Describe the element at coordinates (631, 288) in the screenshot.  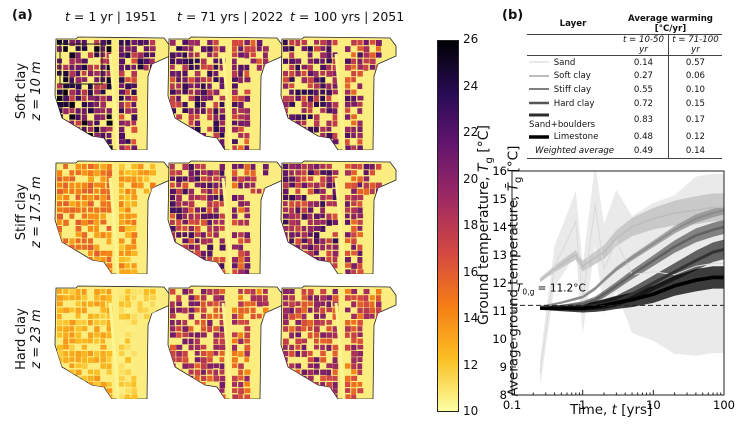
I see `series-line-sand` at that location.